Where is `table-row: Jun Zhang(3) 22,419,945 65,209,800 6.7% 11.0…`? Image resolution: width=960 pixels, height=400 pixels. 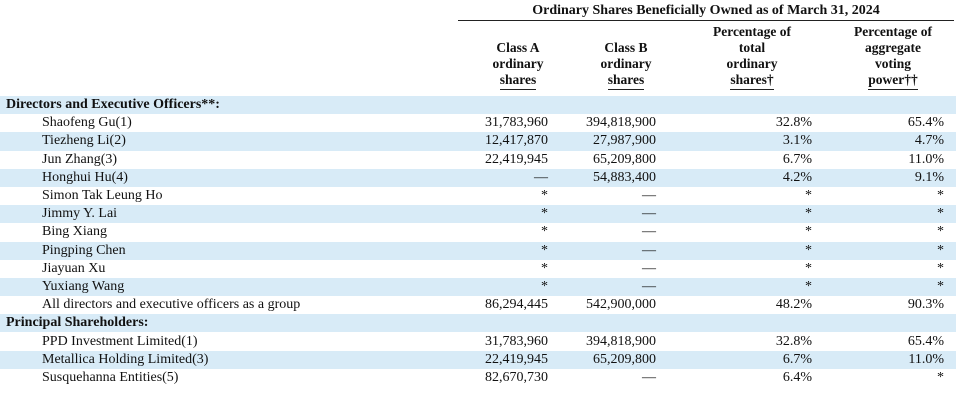 table-row: Jun Zhang(3) 22,419,945 65,209,800 6.7% 11.0… is located at coordinates (478, 160).